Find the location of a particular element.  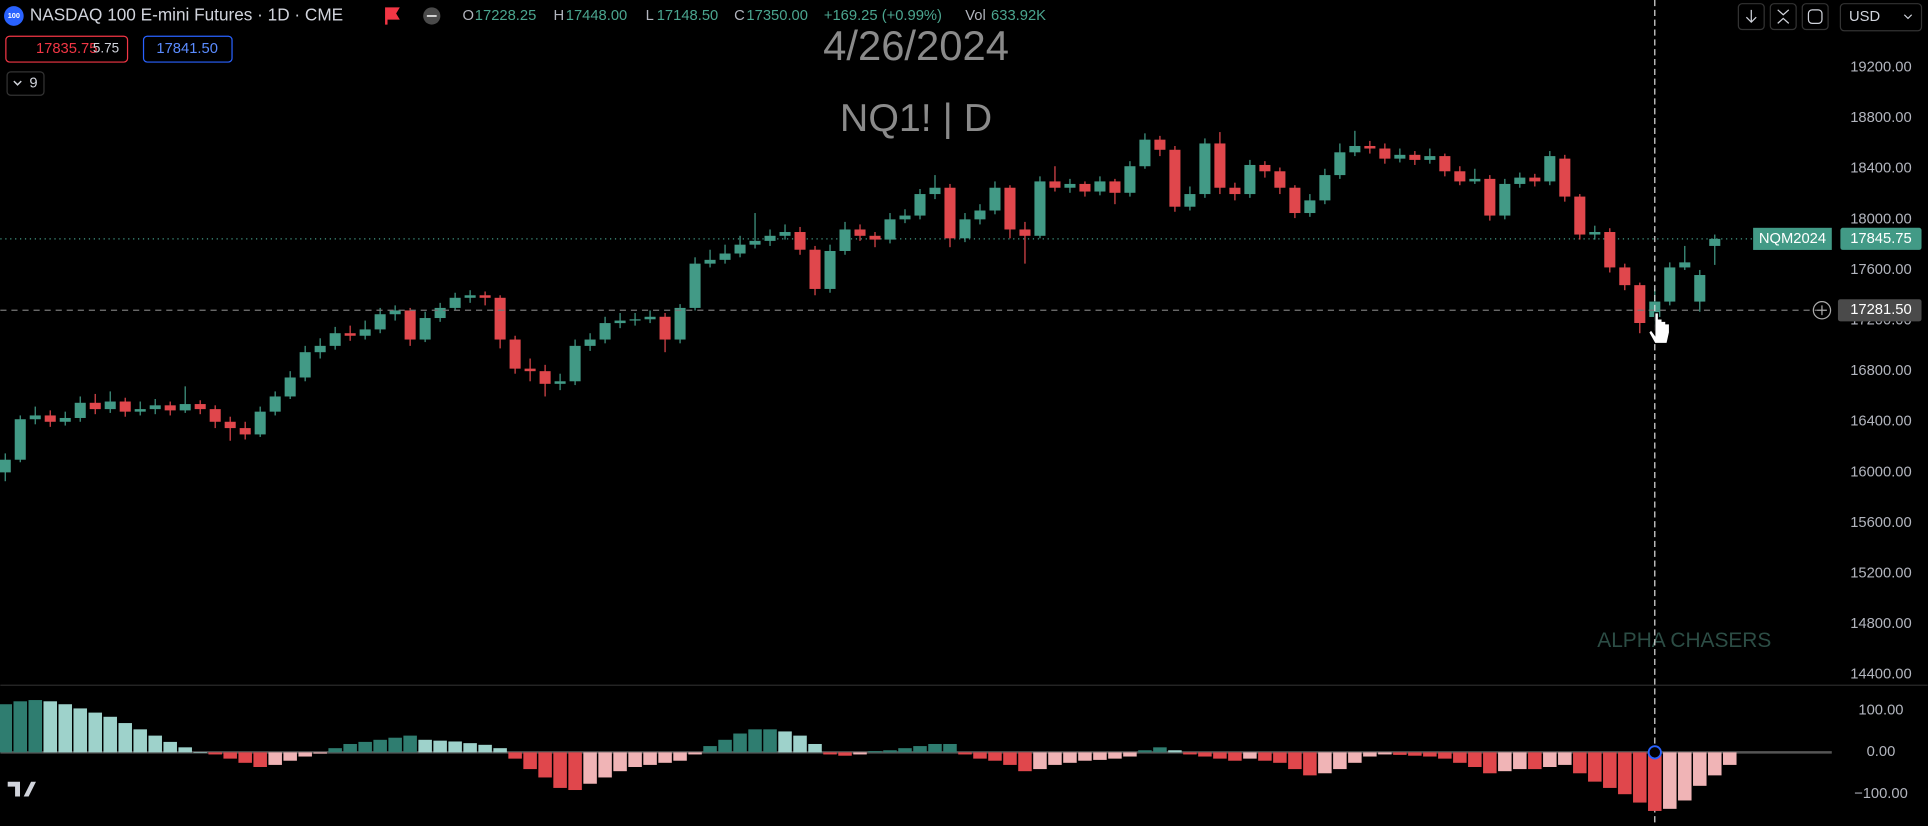

indicators-toggle is located at coordinates (25, 83).